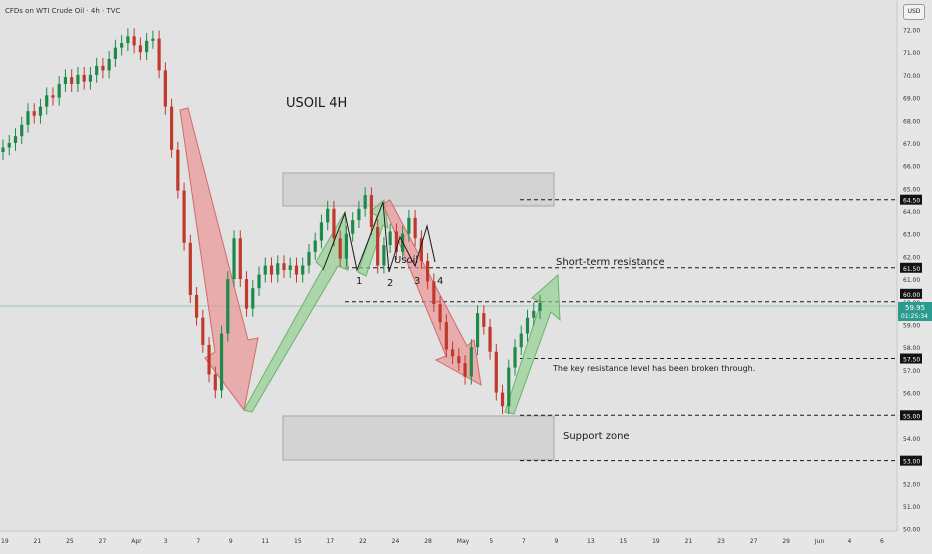  I want to click on wave-zigzag-line, so click(379, 237).